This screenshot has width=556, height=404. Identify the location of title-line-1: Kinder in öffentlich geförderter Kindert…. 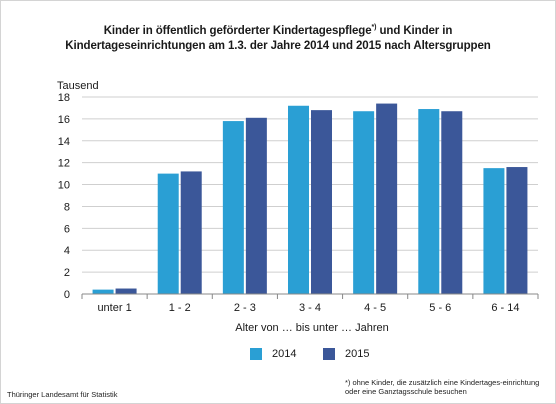
(237, 31).